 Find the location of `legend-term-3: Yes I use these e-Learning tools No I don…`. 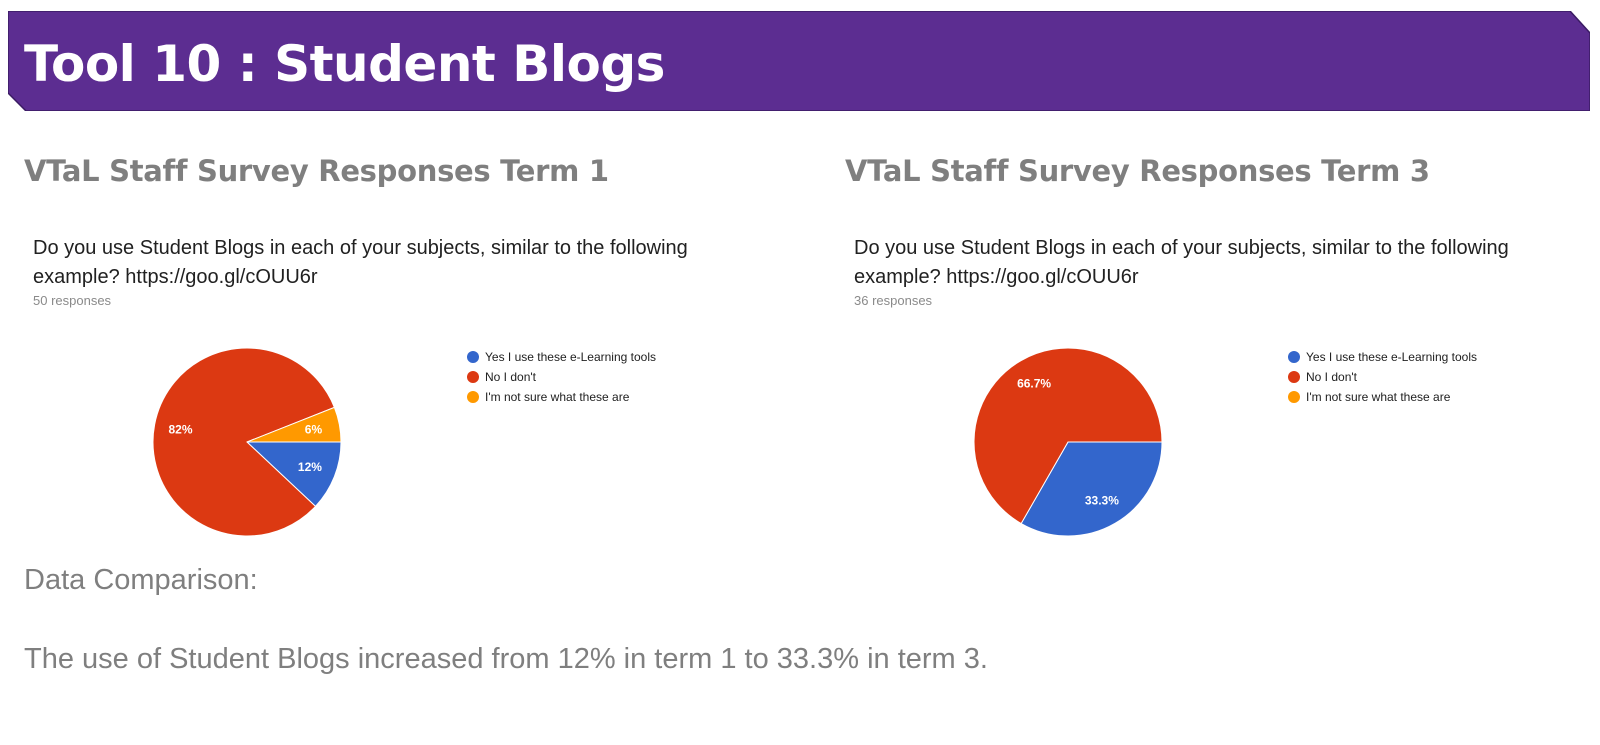

legend-term-3: Yes I use these e-Learning tools No I don… is located at coordinates (1382, 377).